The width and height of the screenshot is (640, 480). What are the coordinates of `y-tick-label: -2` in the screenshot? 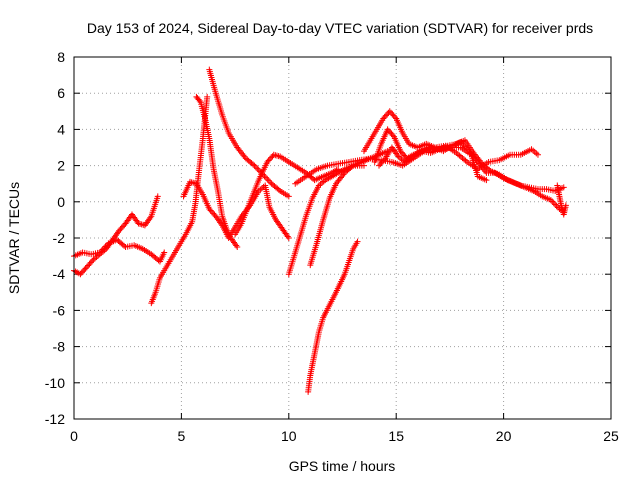 It's located at (59, 238).